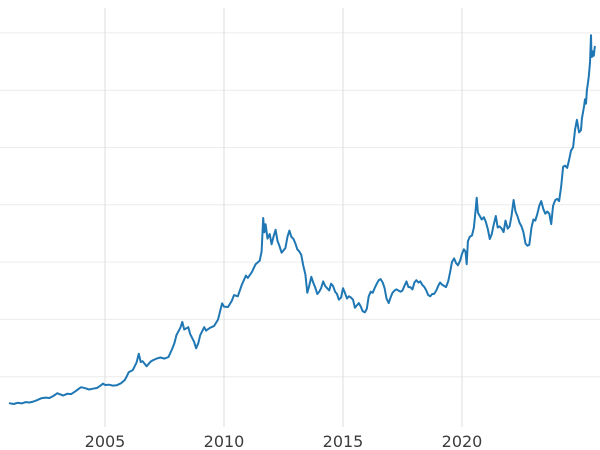 This screenshot has width=600, height=450. Describe the element at coordinates (105, 441) in the screenshot. I see `x-tick-label: 2005` at that location.